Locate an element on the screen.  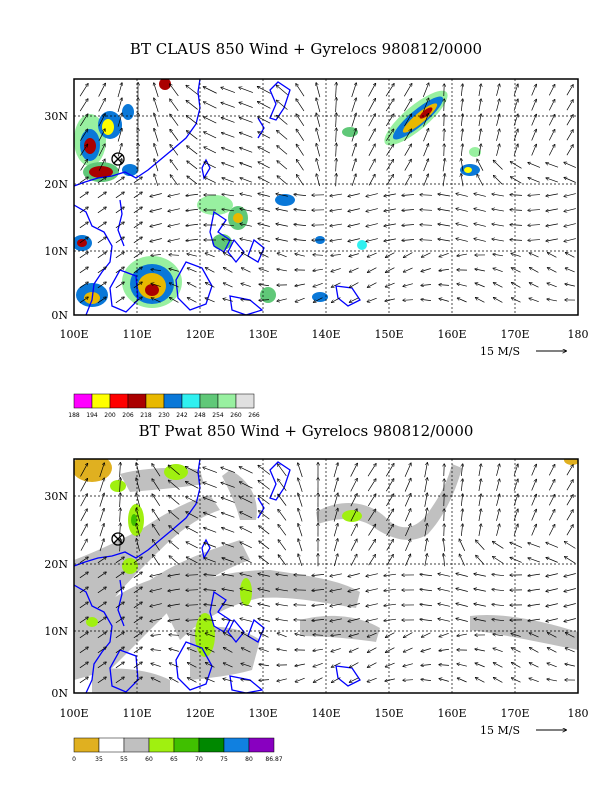
colorbar-tick-label: 242 is located at coordinates (182, 415).